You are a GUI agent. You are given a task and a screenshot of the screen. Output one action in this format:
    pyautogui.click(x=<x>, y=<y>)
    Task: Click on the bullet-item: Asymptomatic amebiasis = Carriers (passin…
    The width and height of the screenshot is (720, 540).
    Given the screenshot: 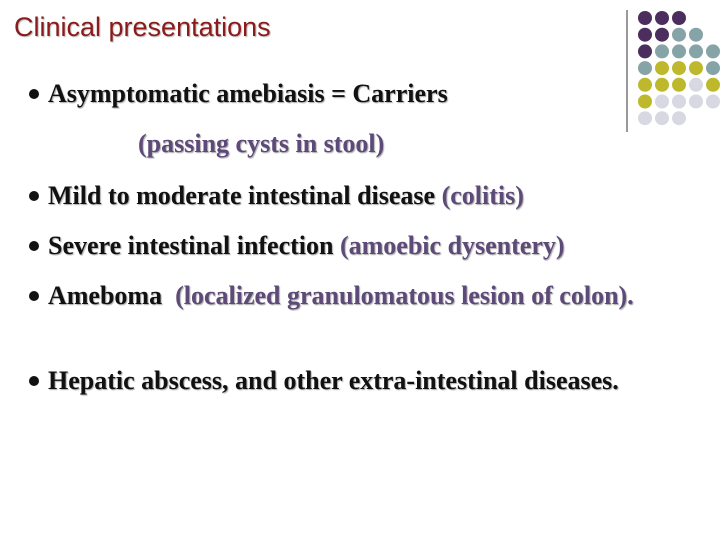 What is the action you would take?
    pyautogui.click(x=363, y=119)
    